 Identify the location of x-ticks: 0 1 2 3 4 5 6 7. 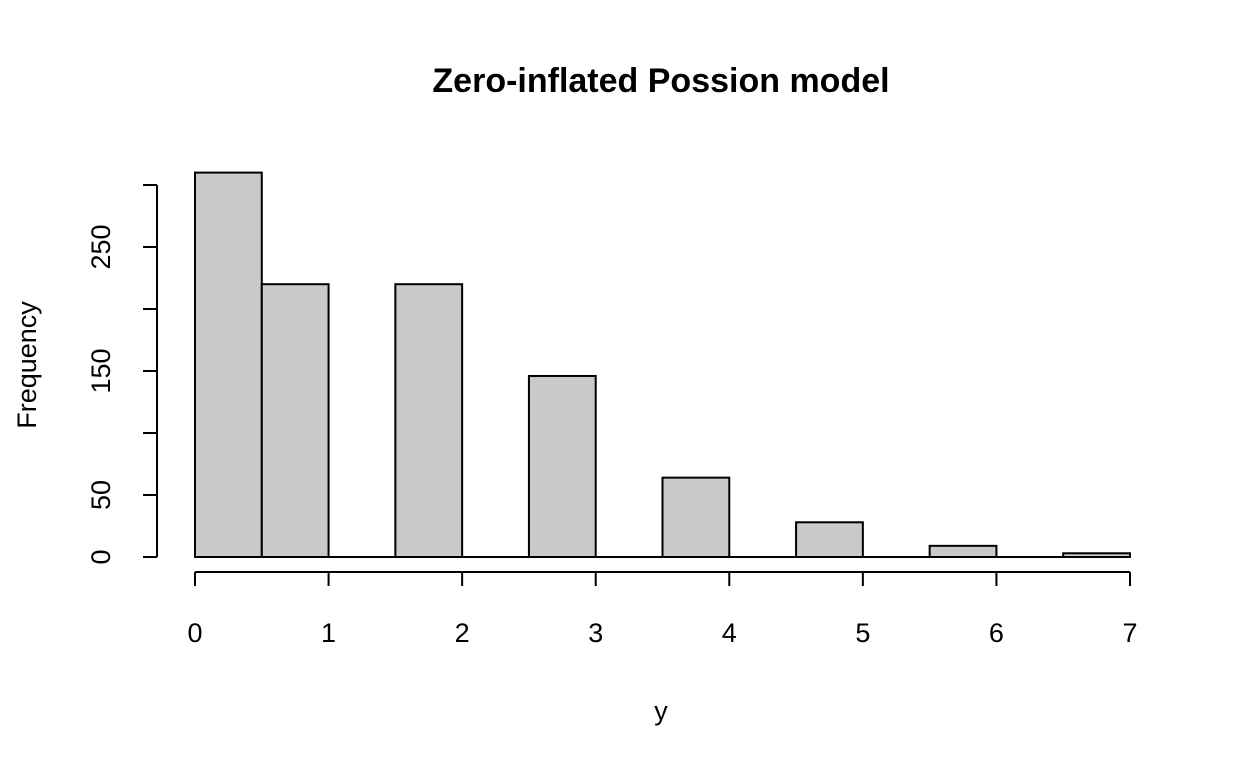
(662, 610).